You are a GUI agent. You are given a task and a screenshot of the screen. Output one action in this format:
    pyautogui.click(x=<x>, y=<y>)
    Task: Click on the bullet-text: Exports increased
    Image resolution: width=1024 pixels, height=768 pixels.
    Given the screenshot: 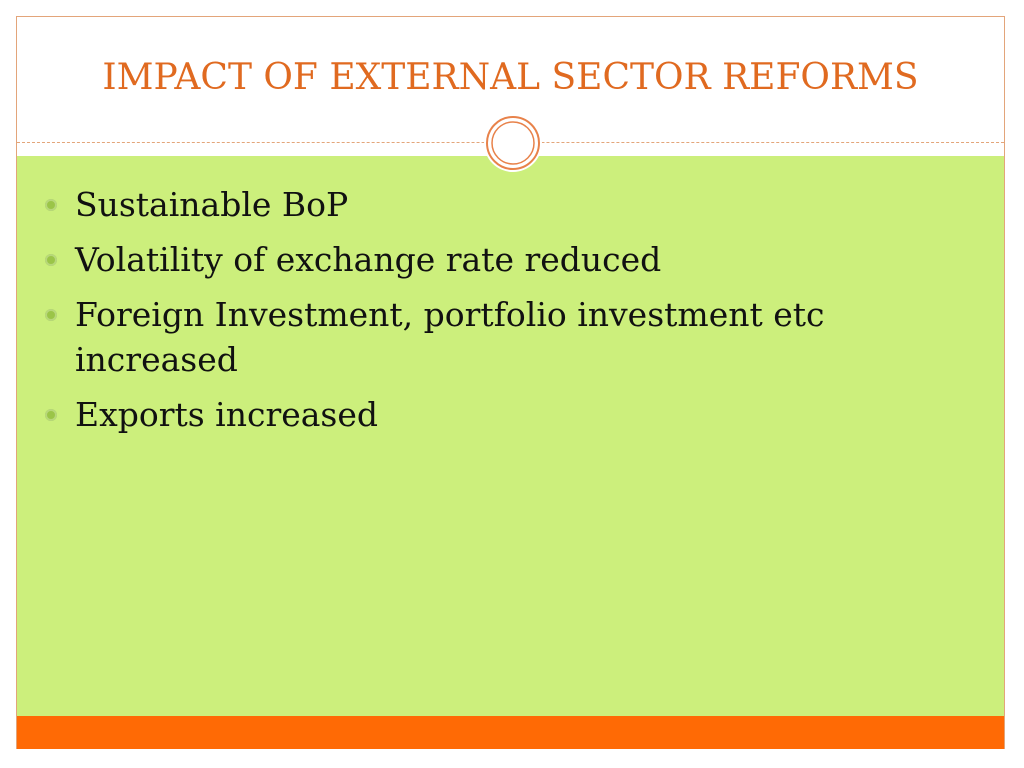 What is the action you would take?
    pyautogui.click(x=227, y=414)
    